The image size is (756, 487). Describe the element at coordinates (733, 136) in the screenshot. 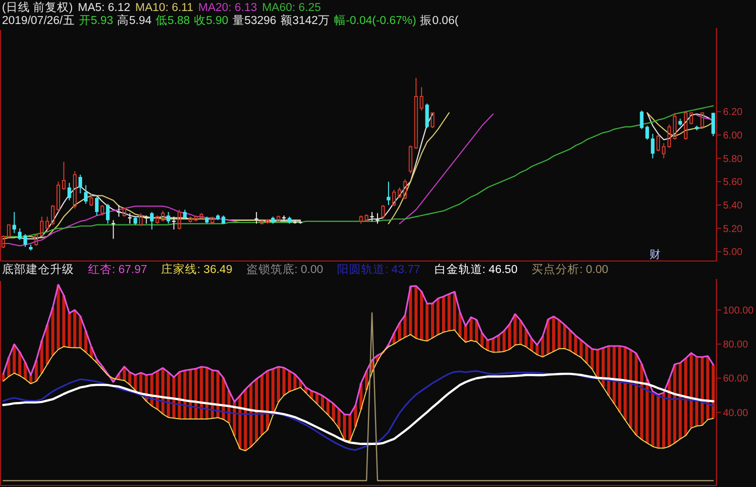

I see `y-tick-label: 6.00` at that location.